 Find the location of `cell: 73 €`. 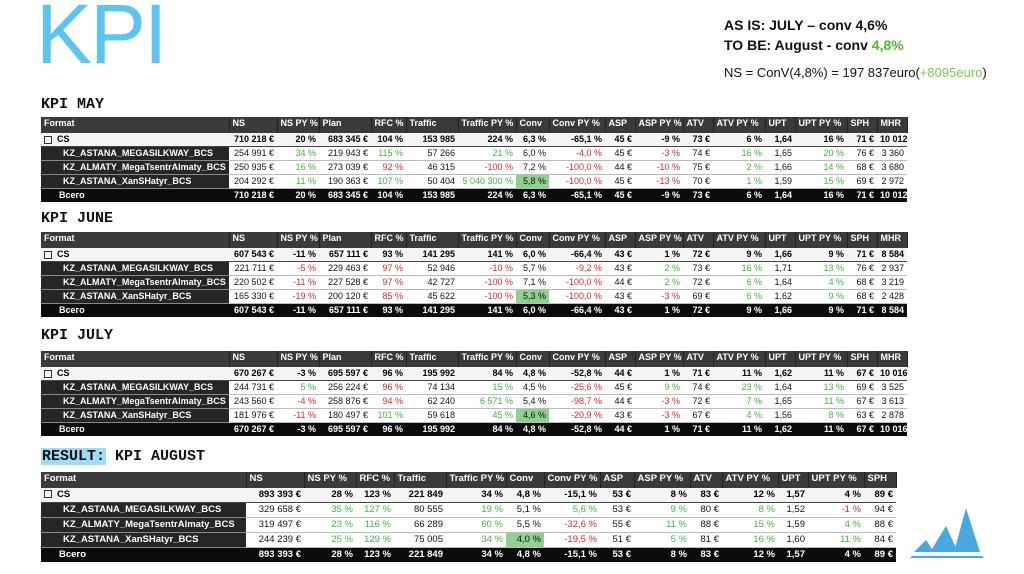

cell: 73 € is located at coordinates (698, 195).